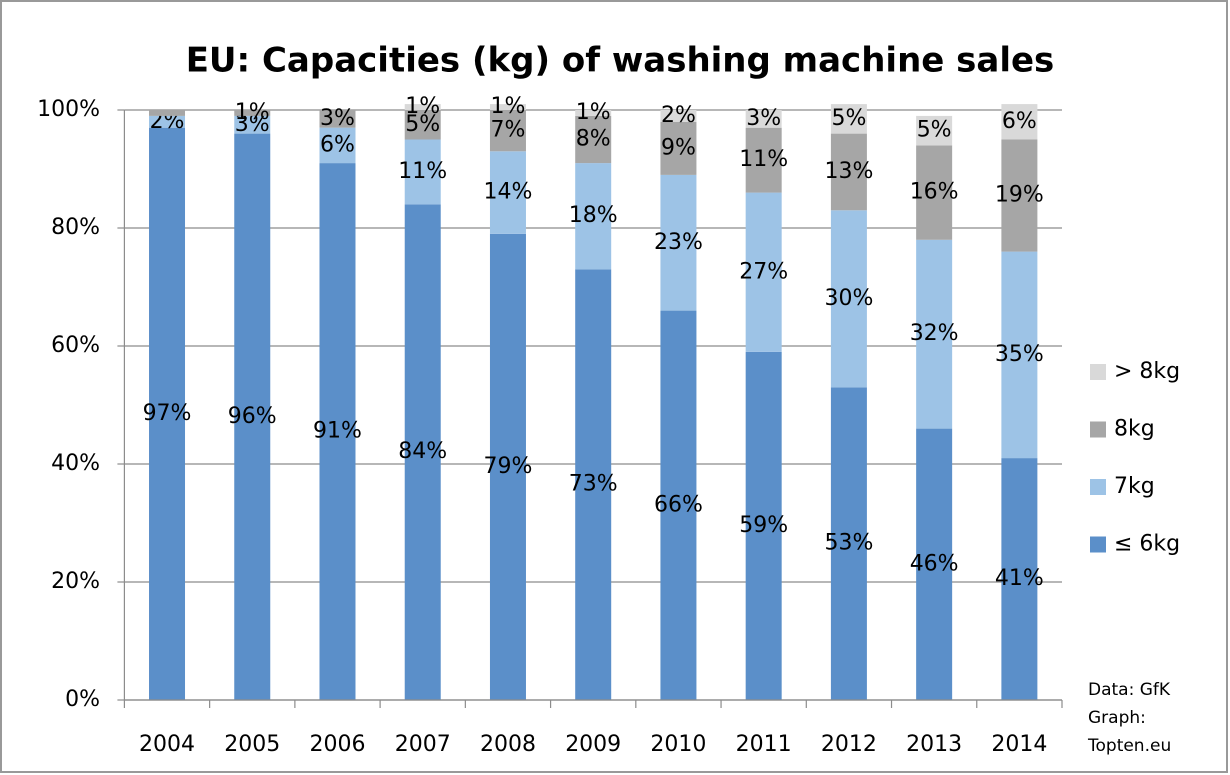 This screenshot has width=1230, height=775. I want to click on source-note: Data: GfK, so click(1129, 690).